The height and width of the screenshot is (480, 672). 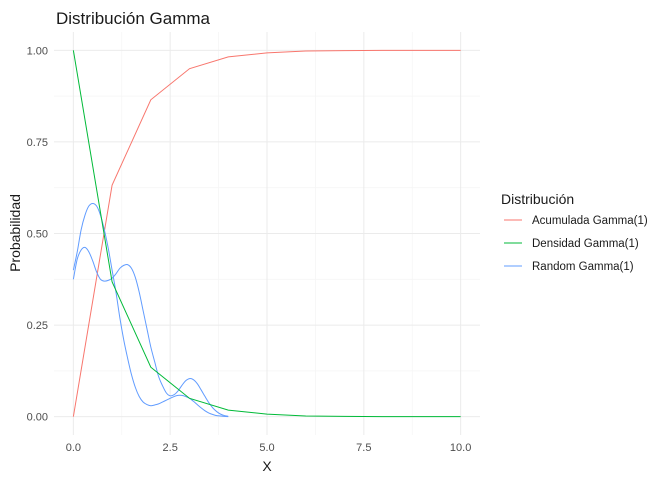 I want to click on y-axis-ticks: 0.00 0.25 0.50 0.75 1.00, so click(x=37, y=234).